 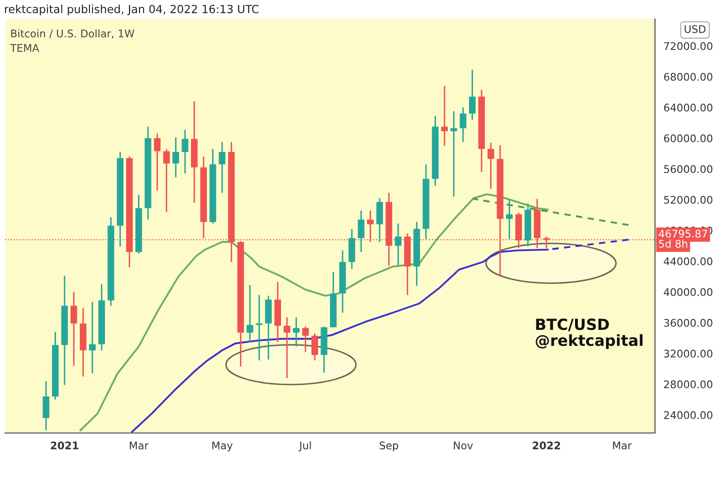 I want to click on x-tick-label: Sep, so click(x=389, y=447).